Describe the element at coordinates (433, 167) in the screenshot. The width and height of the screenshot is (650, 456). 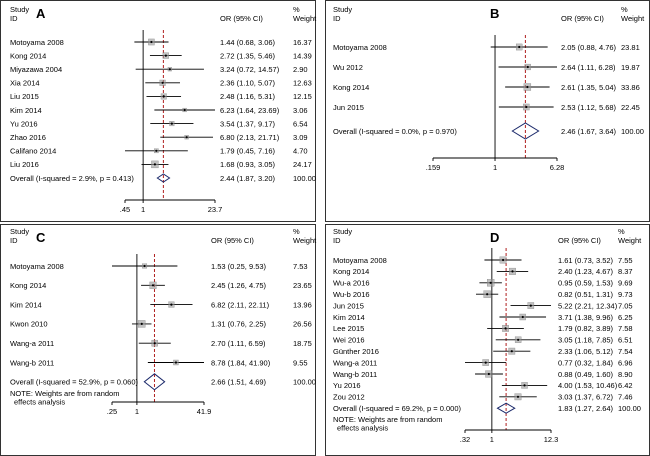
I see `x-tick-label: .159` at that location.